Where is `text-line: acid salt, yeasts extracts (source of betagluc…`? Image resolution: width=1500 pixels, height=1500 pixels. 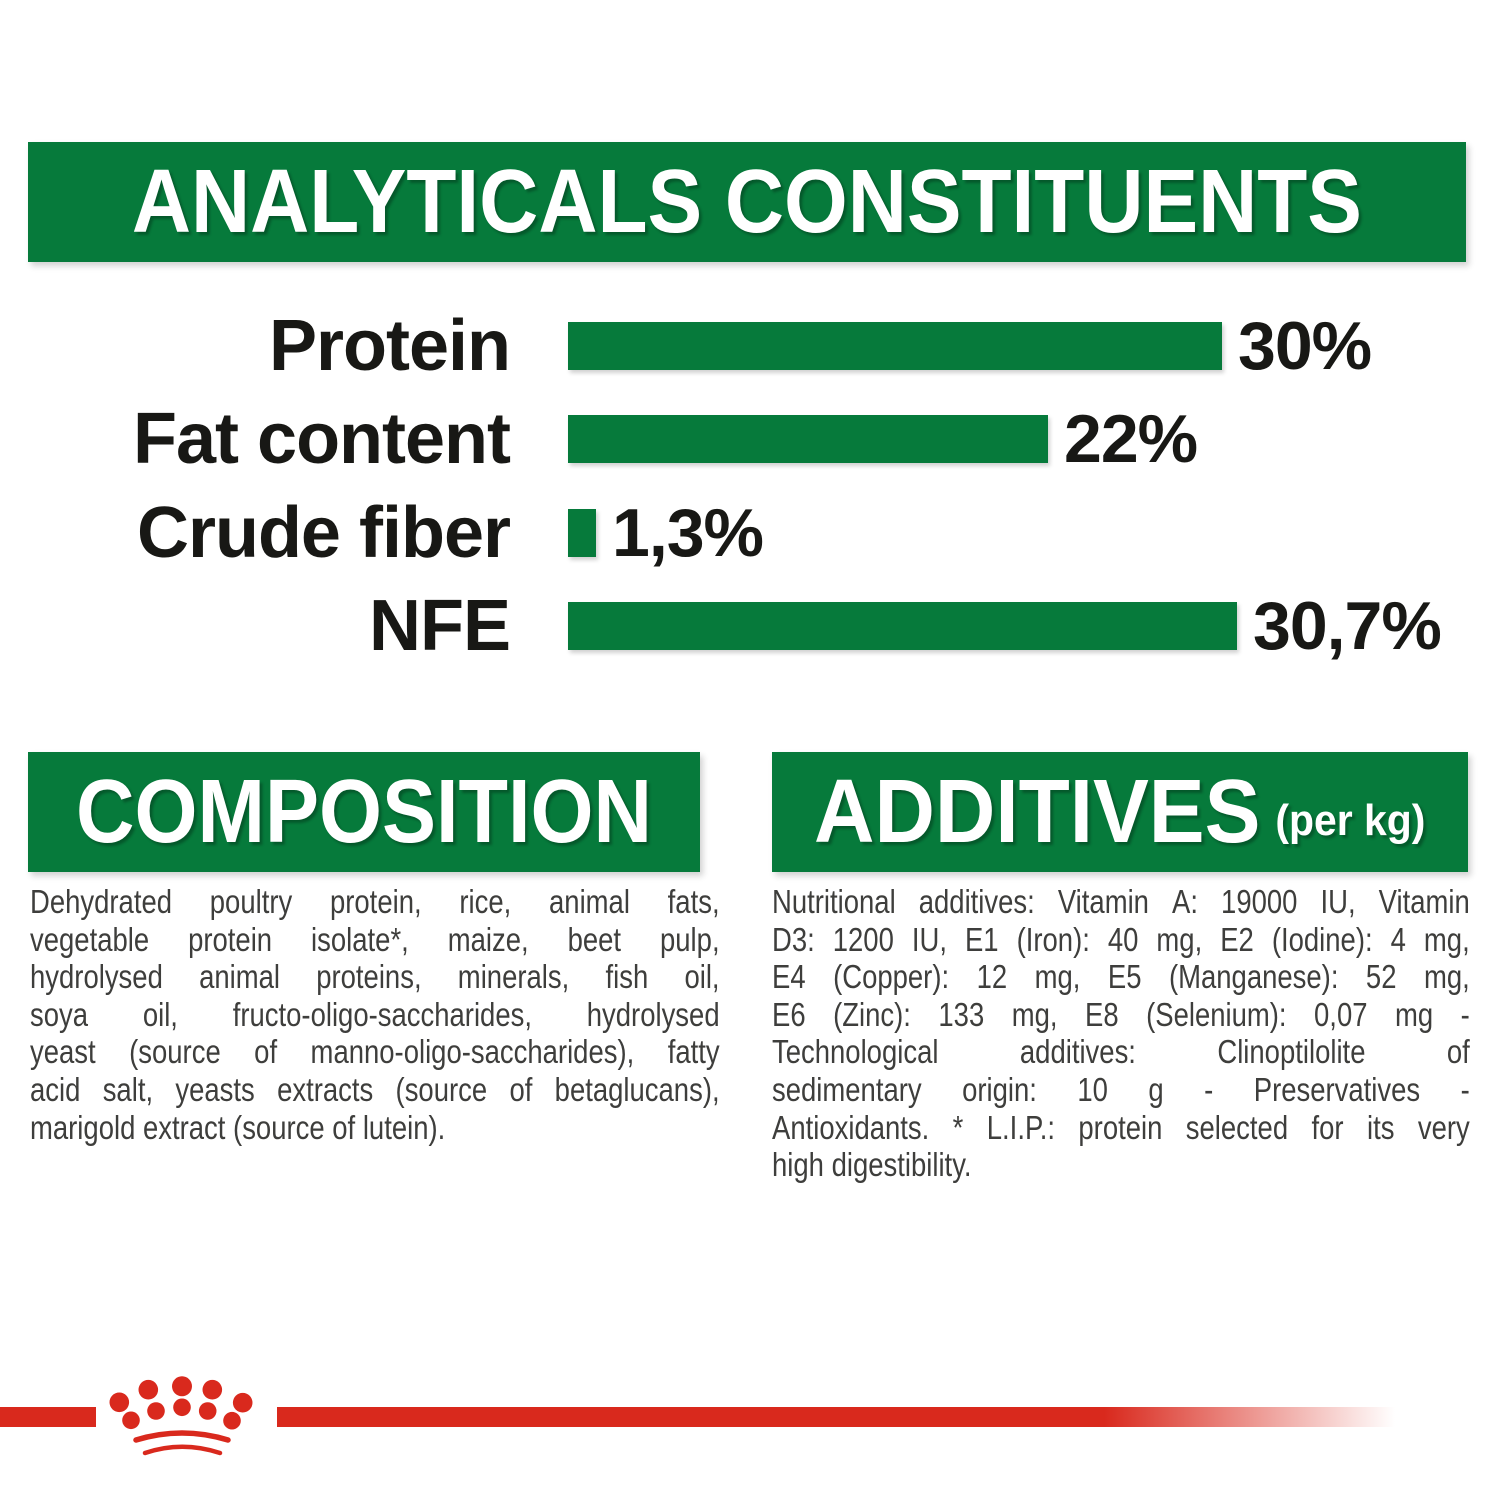
text-line: acid salt, yeasts extracts (source of betagluc… is located at coordinates (375, 1090).